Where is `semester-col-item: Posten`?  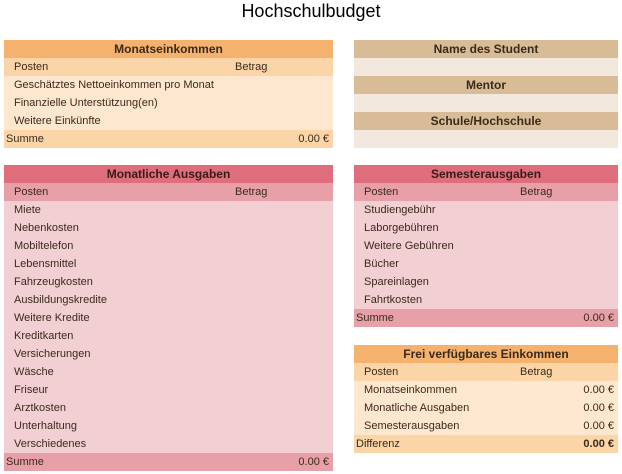 semester-col-item: Posten is located at coordinates (381, 192).